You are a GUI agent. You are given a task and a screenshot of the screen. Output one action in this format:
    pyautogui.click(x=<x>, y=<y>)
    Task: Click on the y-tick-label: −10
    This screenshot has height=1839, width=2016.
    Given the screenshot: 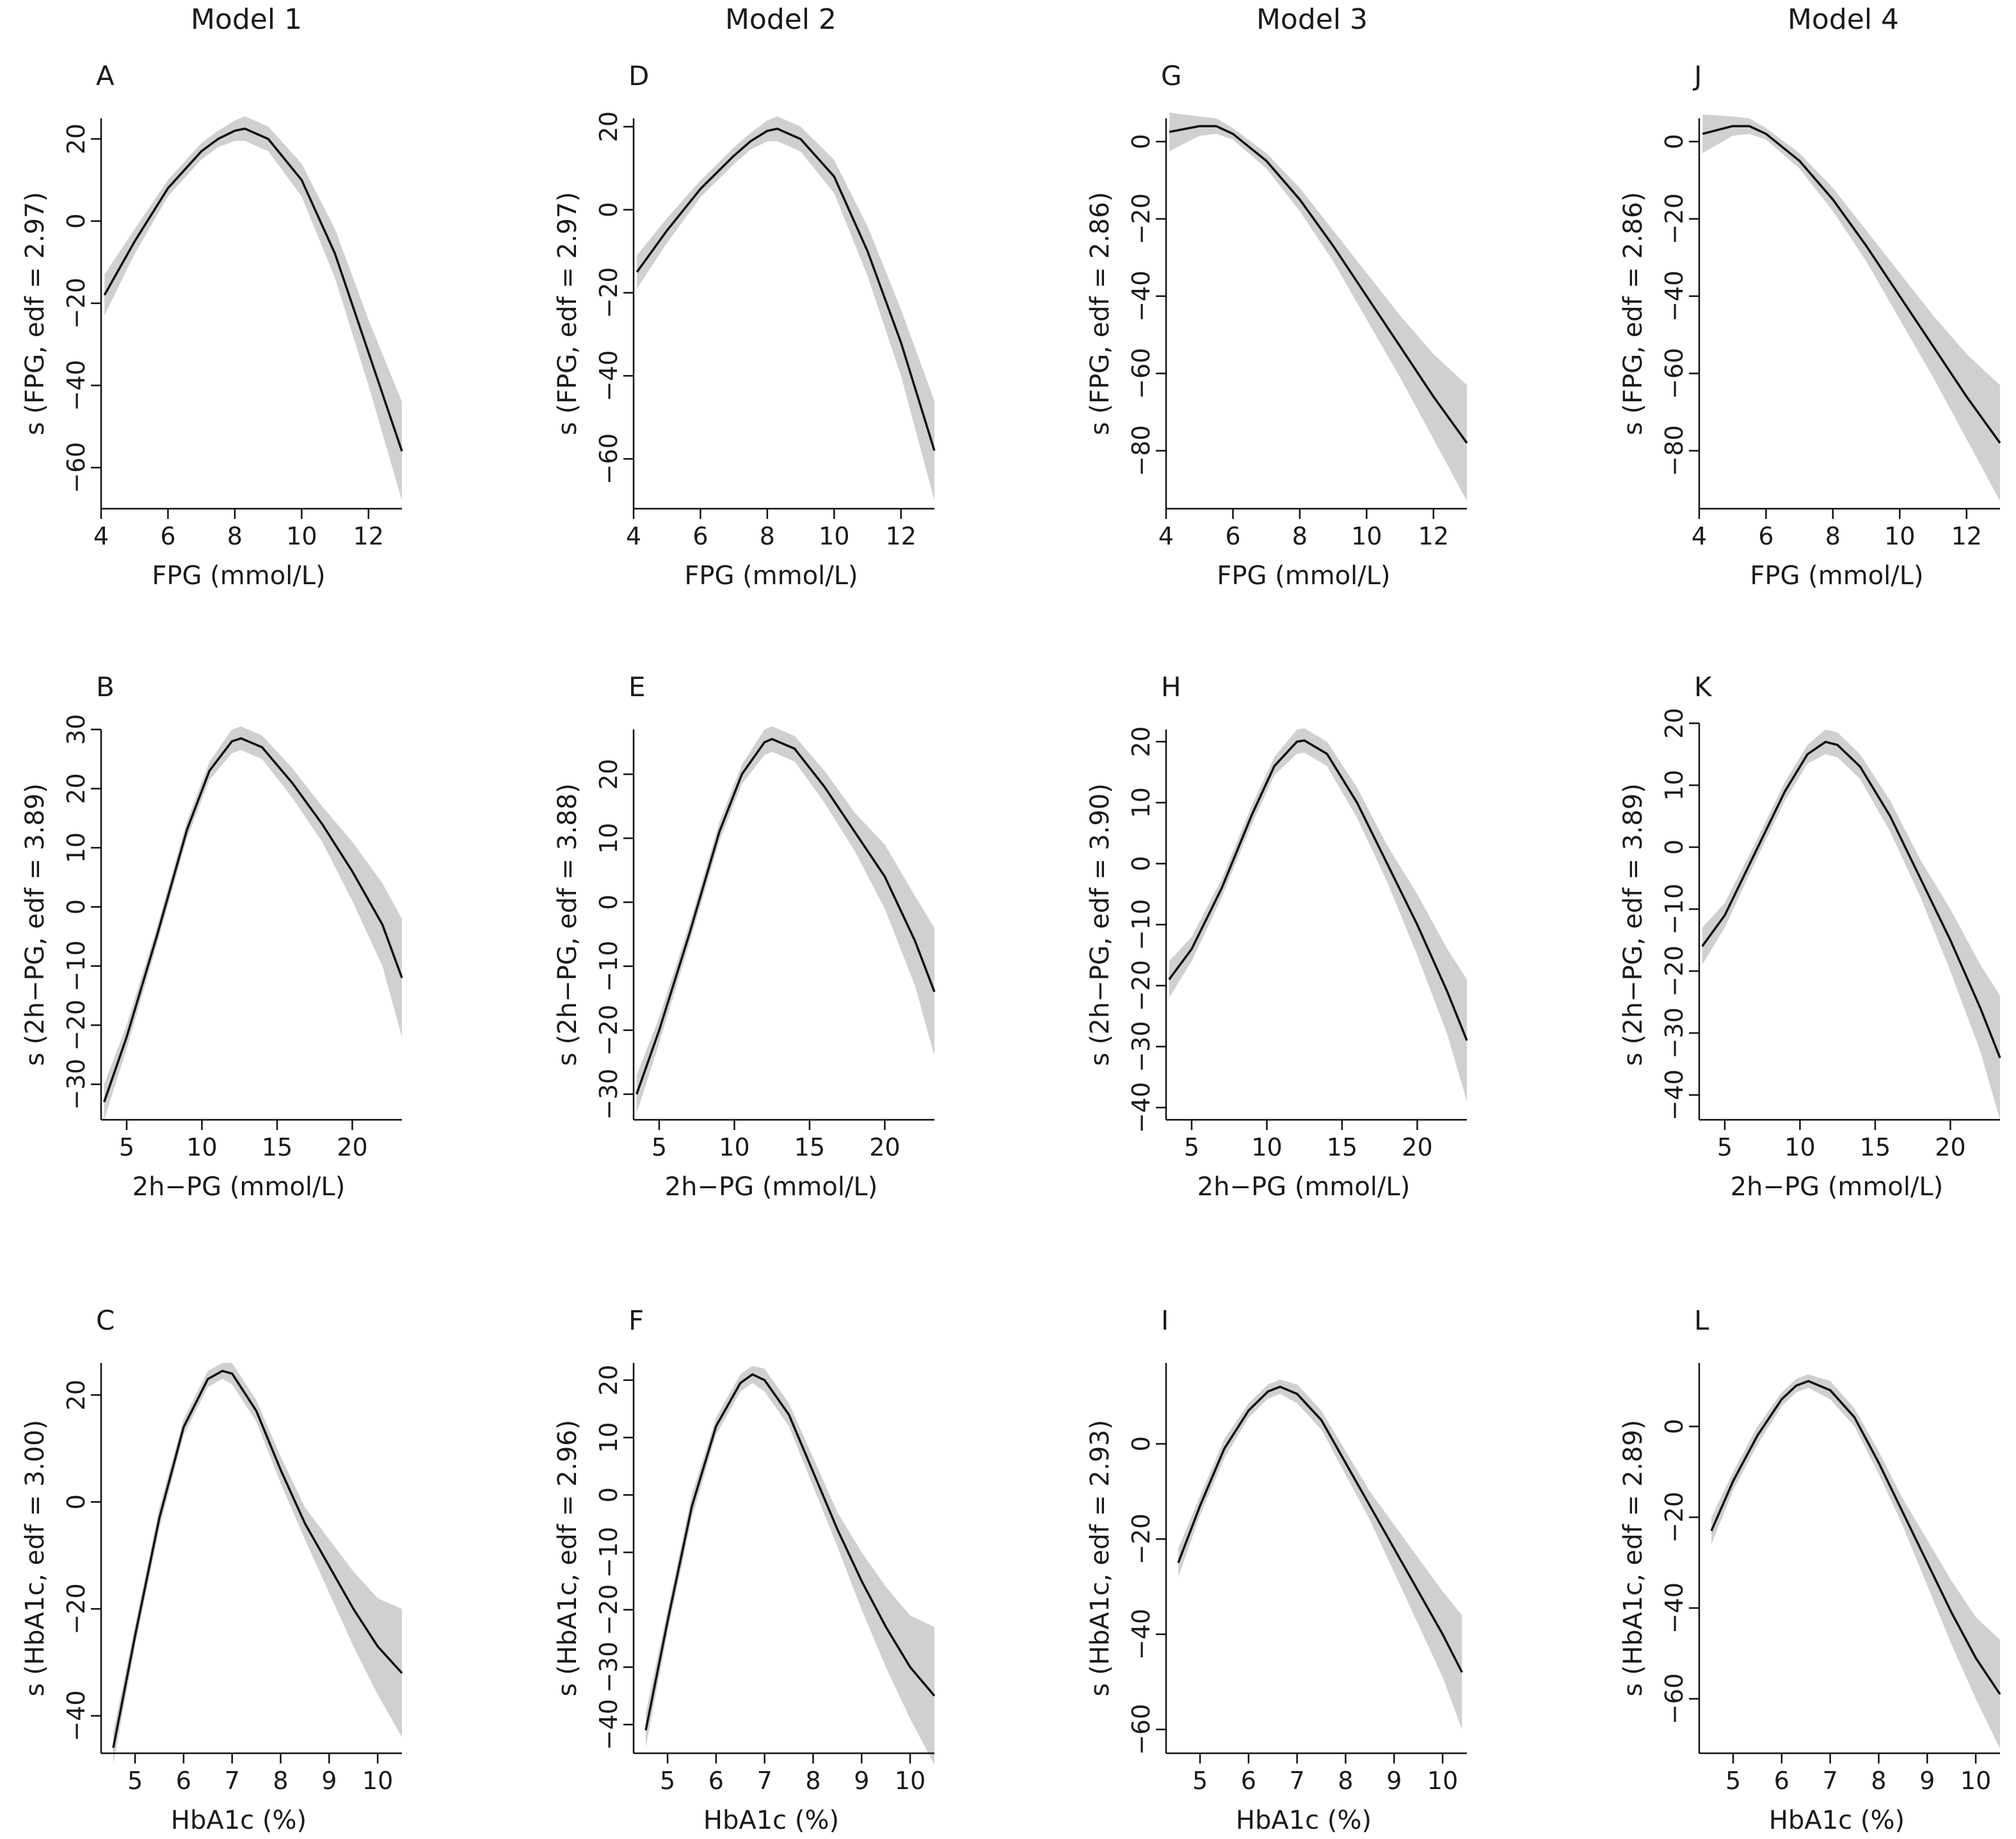 What is the action you would take?
    pyautogui.click(x=76, y=966)
    